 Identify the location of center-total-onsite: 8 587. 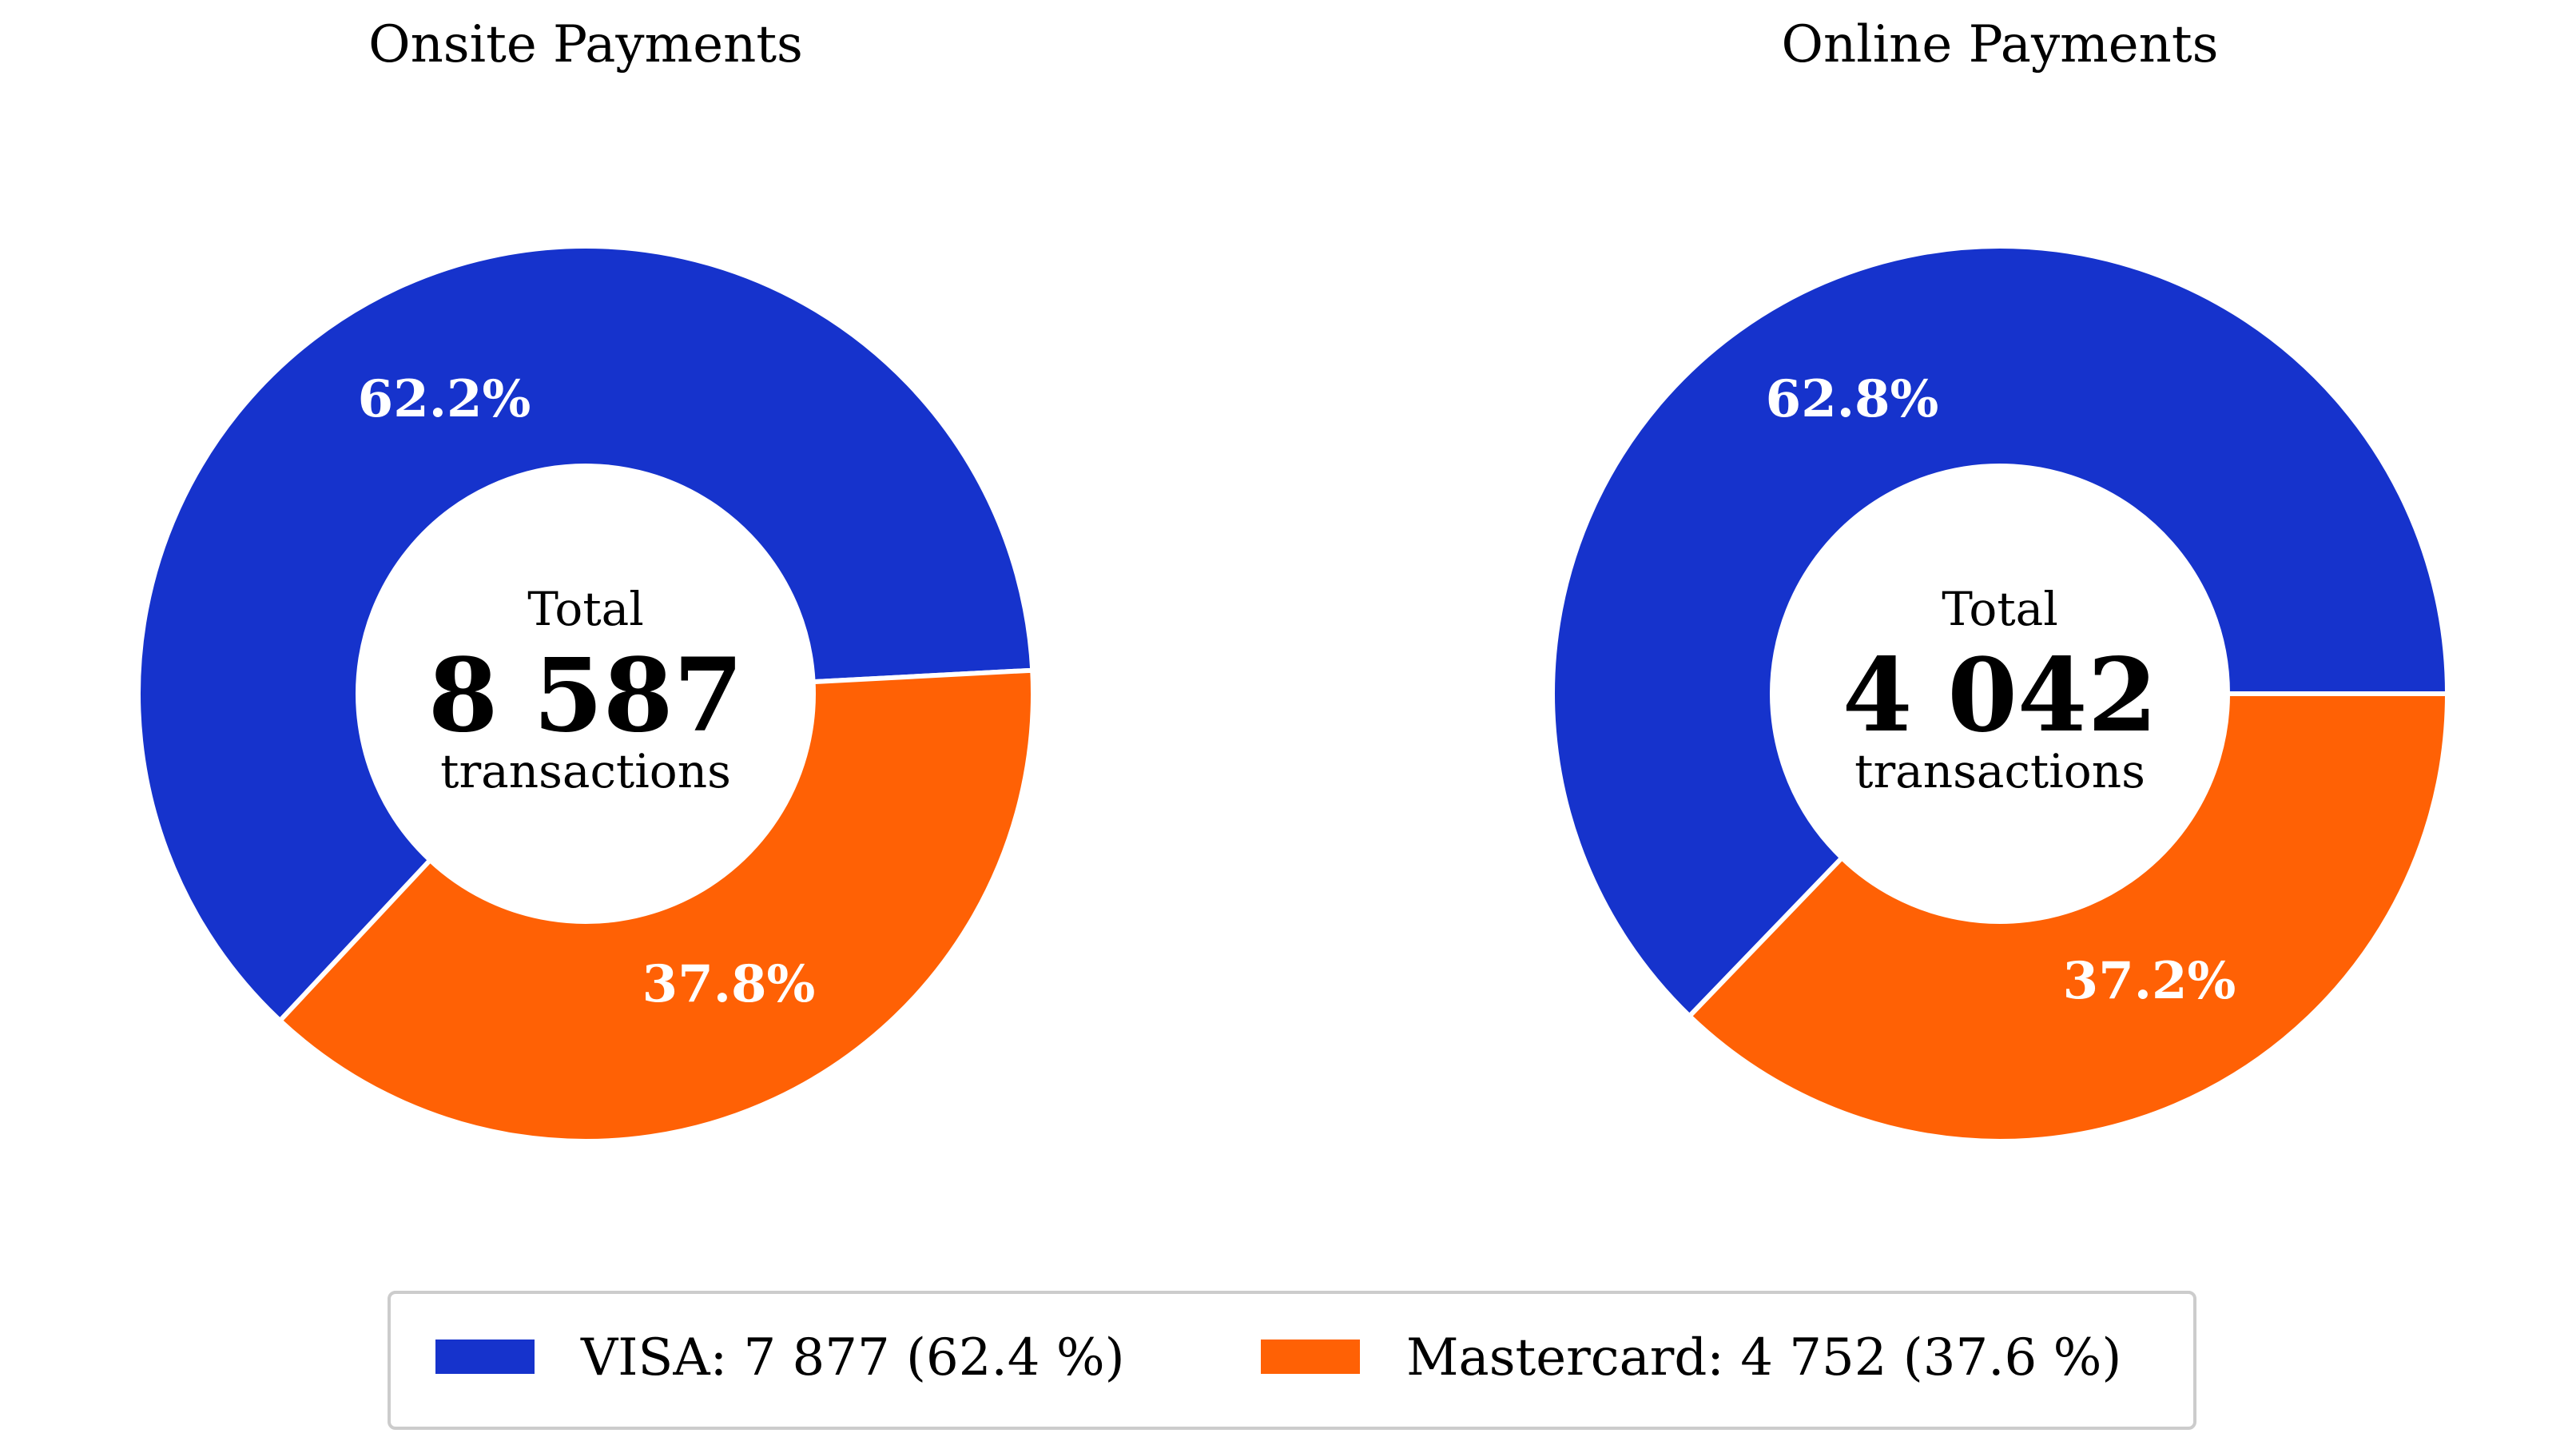
(586, 695).